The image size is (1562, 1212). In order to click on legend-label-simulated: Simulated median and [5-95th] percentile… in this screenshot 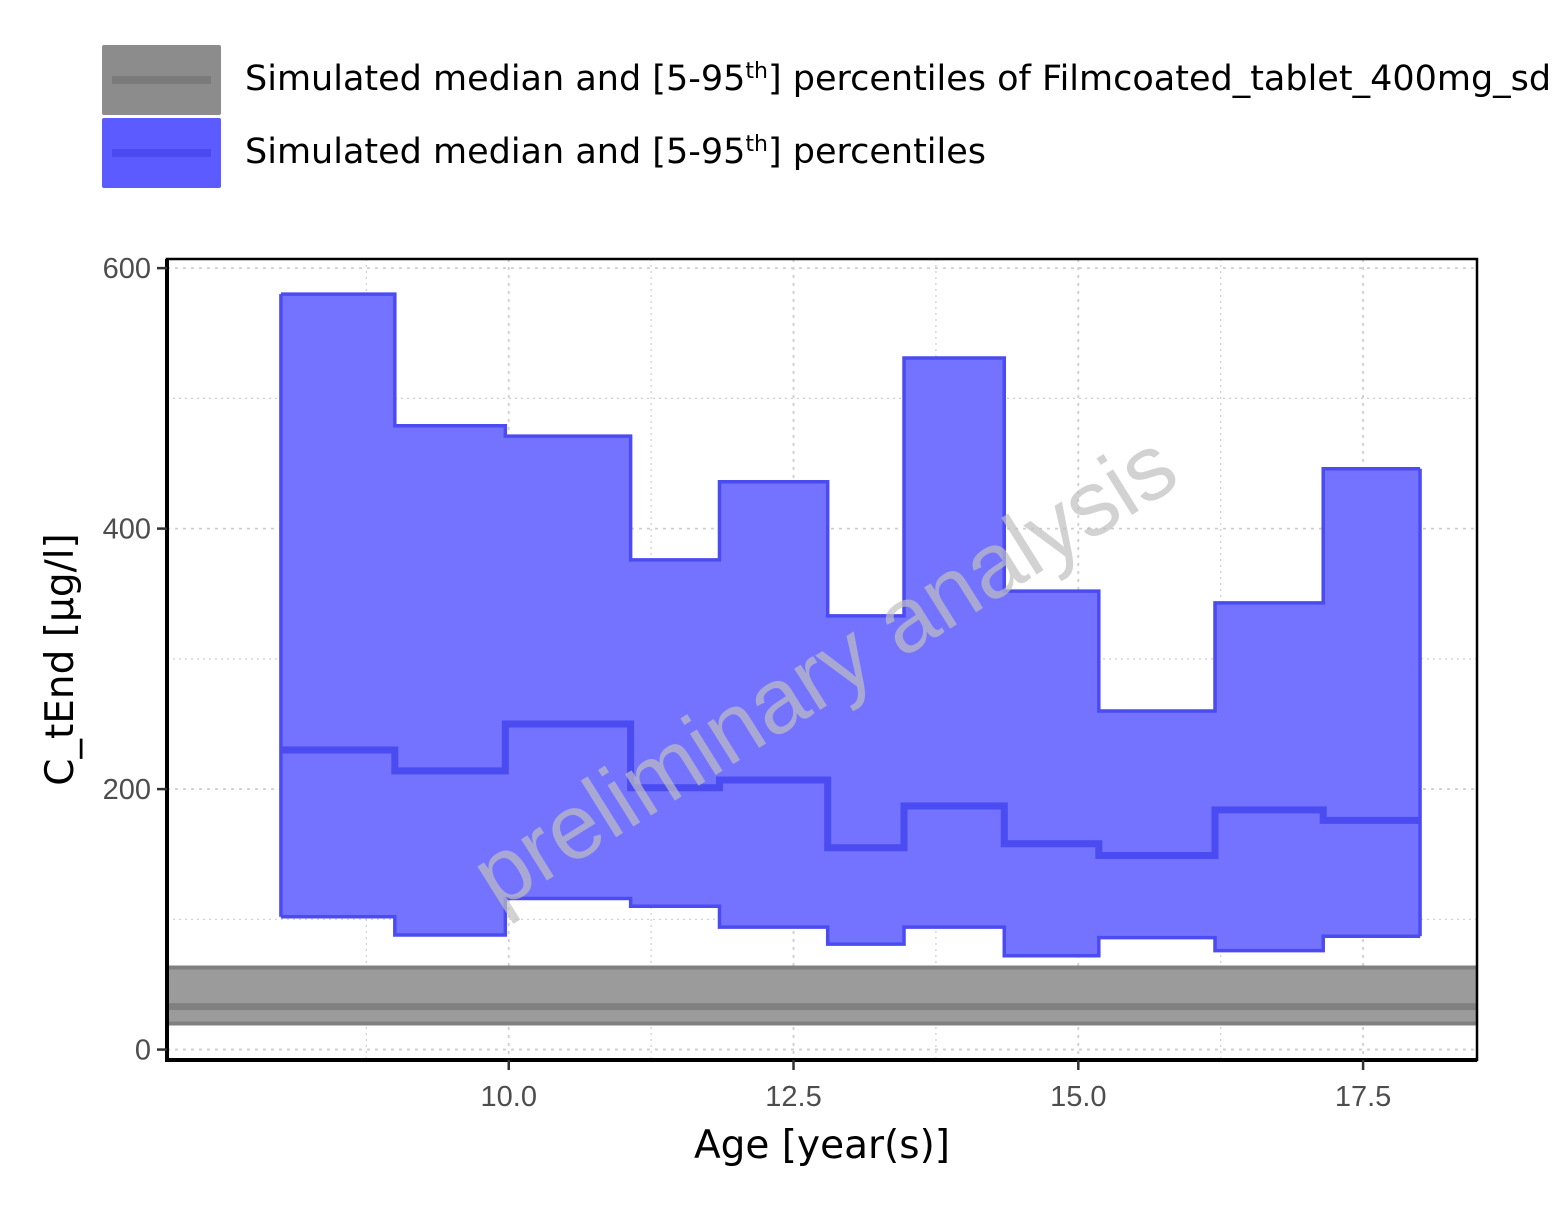, I will do `click(616, 152)`.